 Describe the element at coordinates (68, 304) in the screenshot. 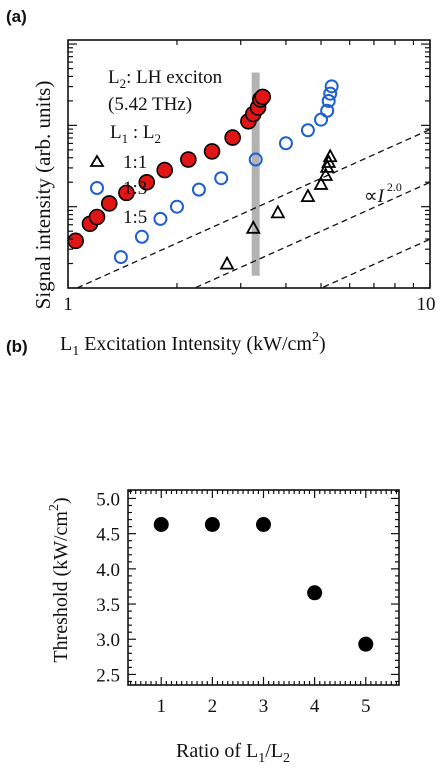

I see `panel-a-xtick-label-1: 1` at that location.